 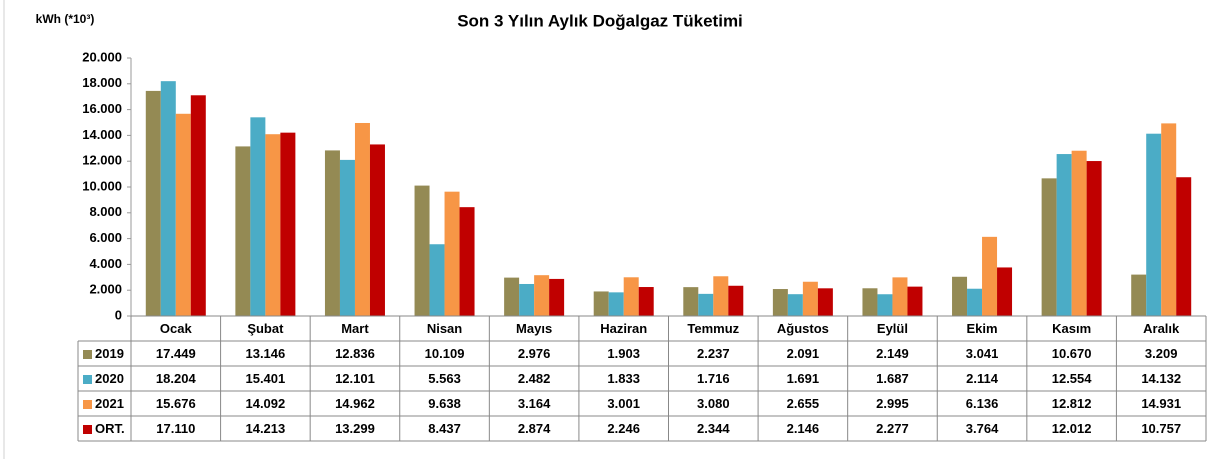 I want to click on data-label: 9.638, so click(x=444, y=403).